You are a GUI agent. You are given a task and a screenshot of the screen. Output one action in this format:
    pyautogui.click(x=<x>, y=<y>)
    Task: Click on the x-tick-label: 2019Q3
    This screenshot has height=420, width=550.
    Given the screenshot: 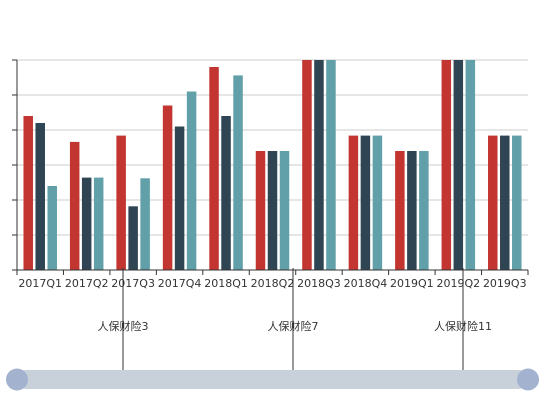 What is the action you would take?
    pyautogui.click(x=505, y=283)
    